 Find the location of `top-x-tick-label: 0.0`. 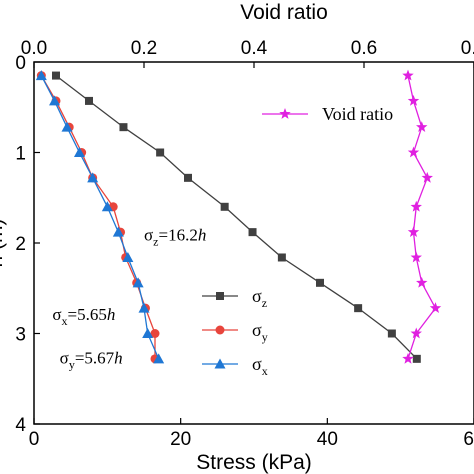

top-x-tick-label: 0.0 is located at coordinates (34, 48).